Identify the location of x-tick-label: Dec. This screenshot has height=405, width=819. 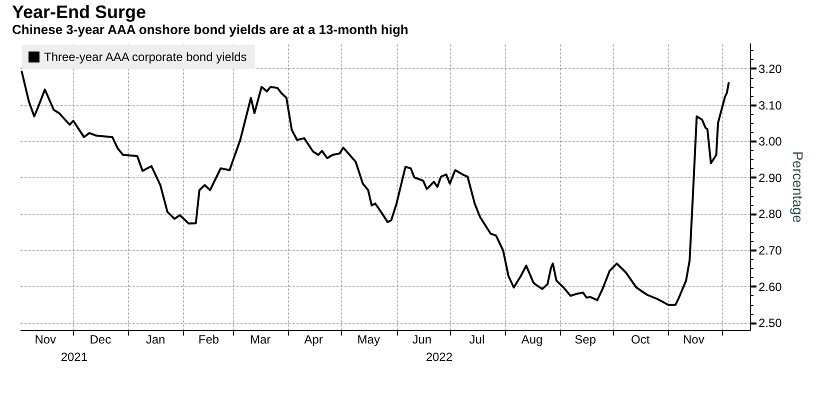
(101, 339).